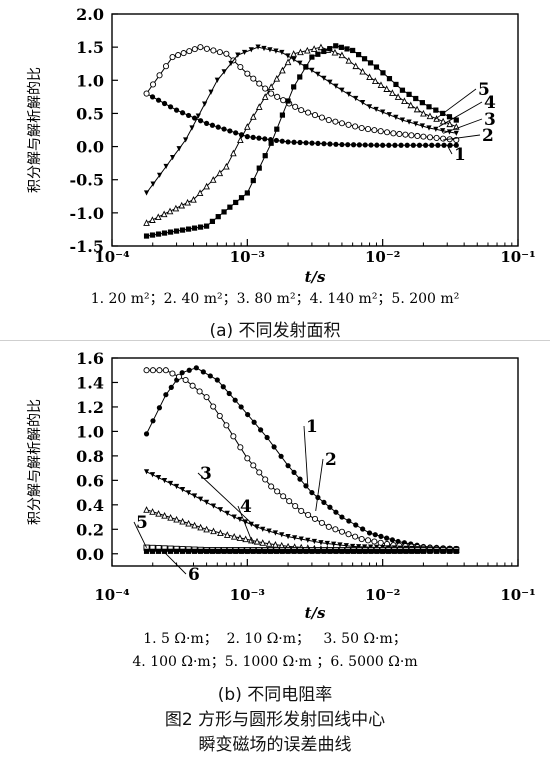 Image resolution: width=550 pixels, height=758 pixels. What do you see at coordinates (90, 382) in the screenshot?
I see `y-tick-label: 1.4` at bounding box center [90, 382].